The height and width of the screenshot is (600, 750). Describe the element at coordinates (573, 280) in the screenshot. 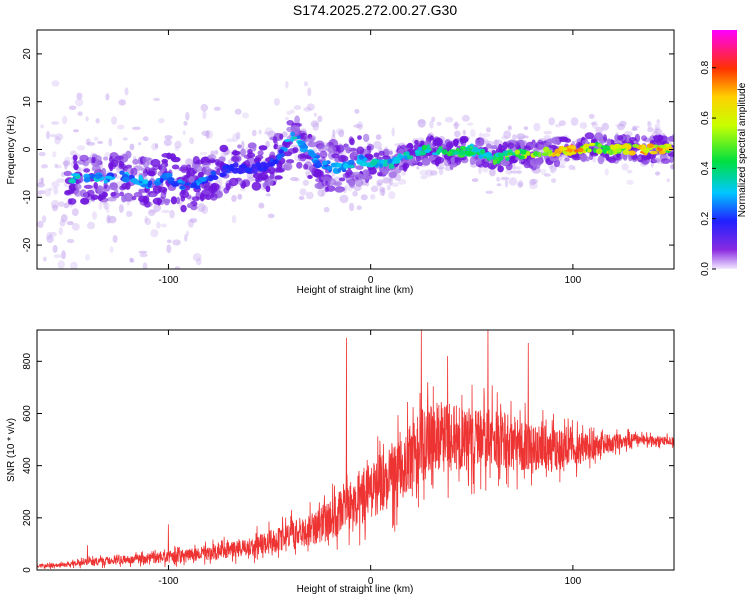

I see `spectrogram-x-tick-label: 100` at that location.